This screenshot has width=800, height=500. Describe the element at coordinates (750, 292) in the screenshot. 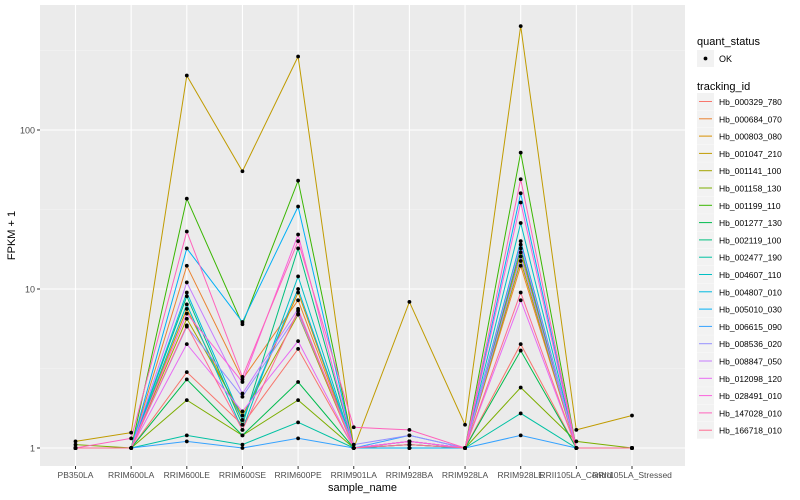

I see `legend-label: Hb_004807_010` at that location.